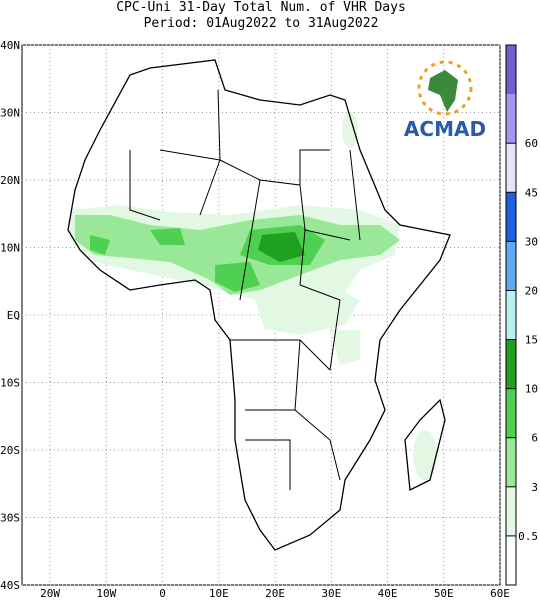  What do you see at coordinates (531, 192) in the screenshot?
I see `colorbar-label: 45` at bounding box center [531, 192].